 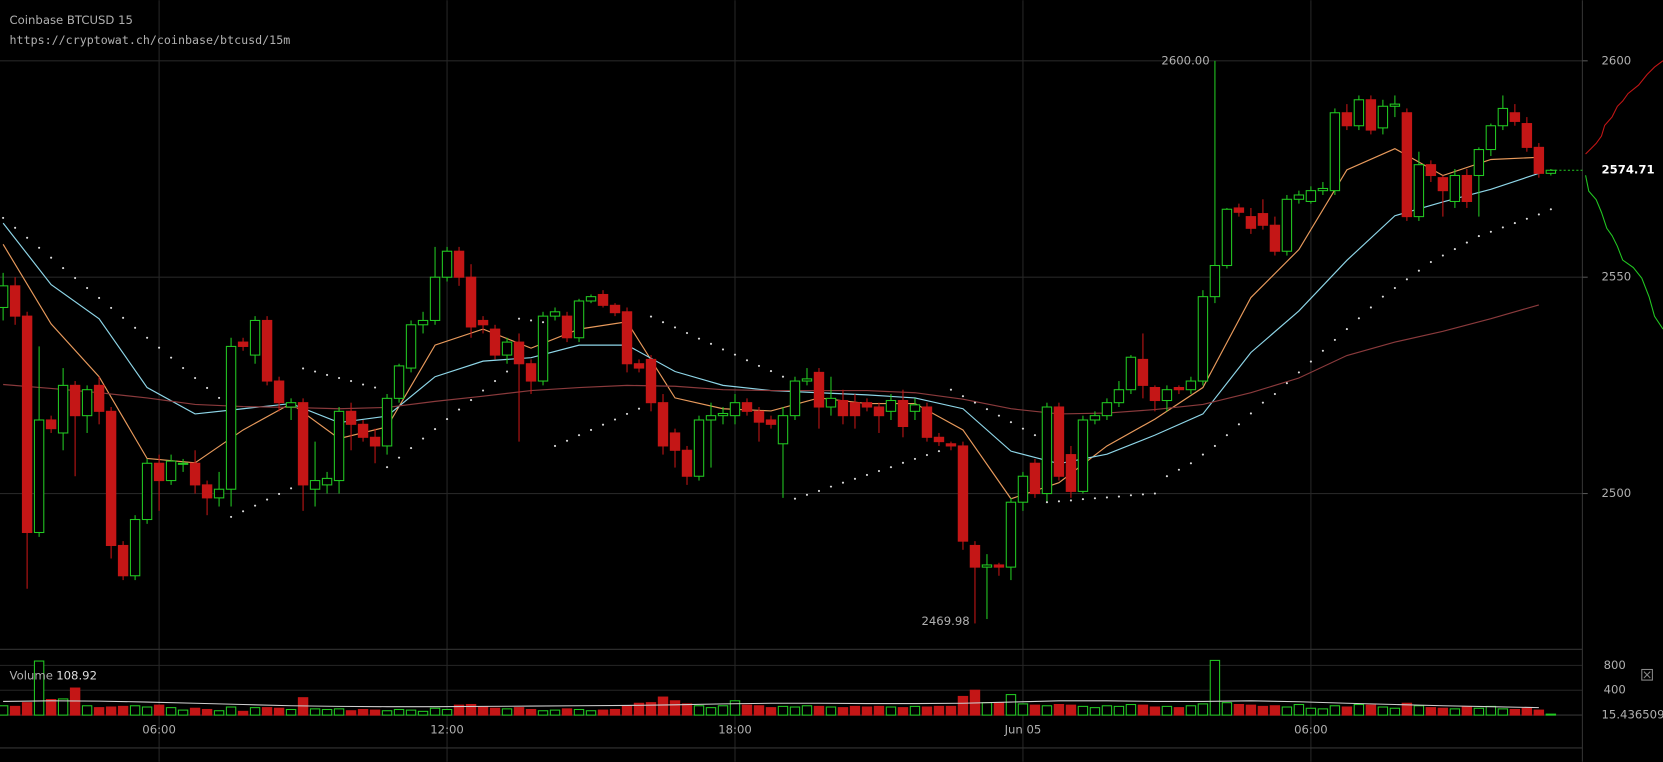 What do you see at coordinates (150, 40) in the screenshot?
I see `chart-subtitle: https://cryptowat.ch/coinbase/btcusd/15m` at bounding box center [150, 40].